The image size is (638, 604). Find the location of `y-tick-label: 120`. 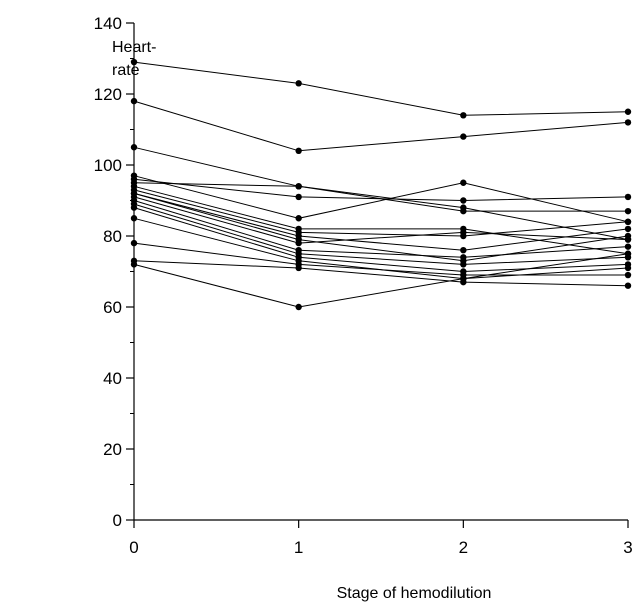

y-tick-label: 120 is located at coordinates (108, 94).